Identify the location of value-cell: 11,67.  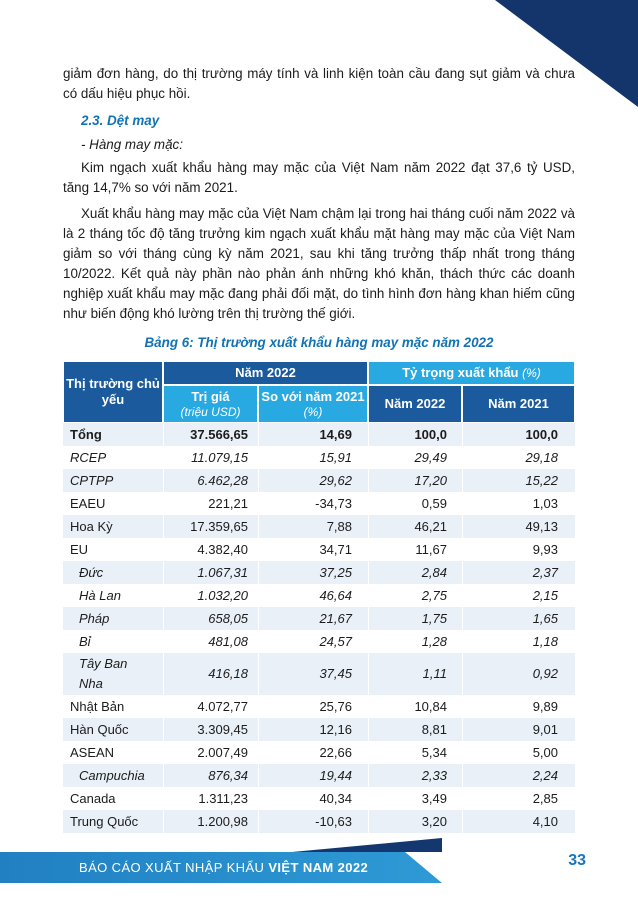
(415, 549).